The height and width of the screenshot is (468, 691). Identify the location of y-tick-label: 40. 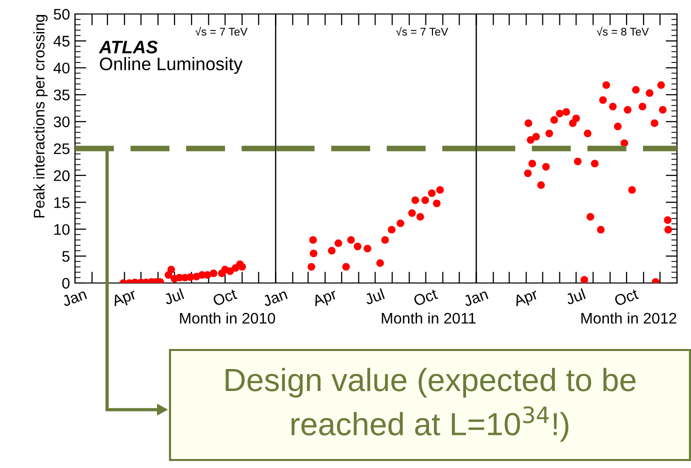
(62, 68).